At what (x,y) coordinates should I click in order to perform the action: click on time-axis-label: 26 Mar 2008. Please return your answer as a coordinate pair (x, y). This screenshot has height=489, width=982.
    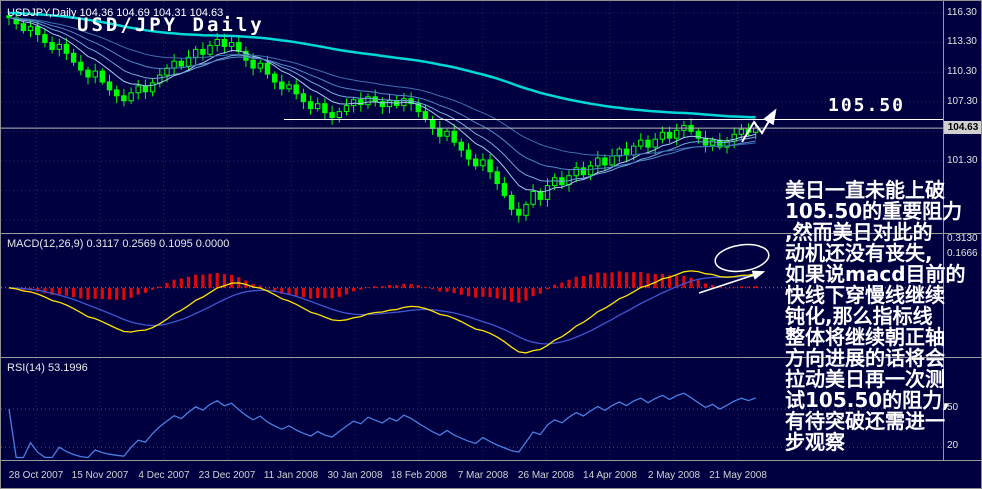
    Looking at the image, I should click on (546, 475).